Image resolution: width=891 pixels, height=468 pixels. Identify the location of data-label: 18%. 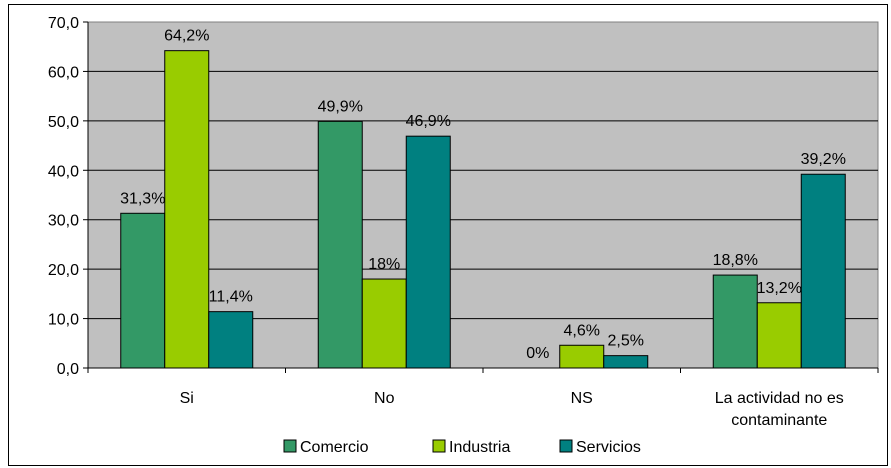
(384, 264).